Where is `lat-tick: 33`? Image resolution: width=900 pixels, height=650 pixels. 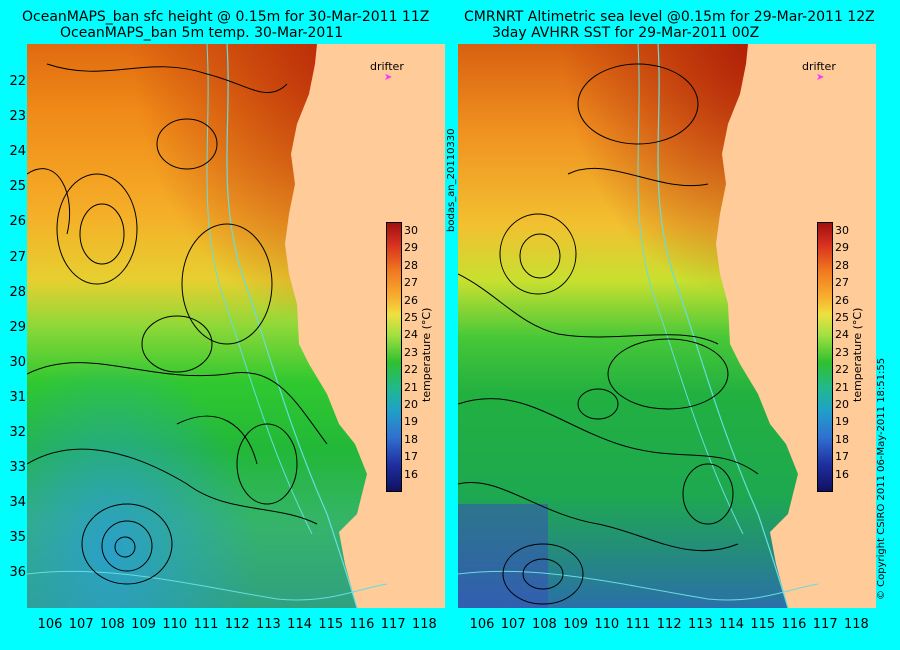 lat-tick: 33 is located at coordinates (17, 468).